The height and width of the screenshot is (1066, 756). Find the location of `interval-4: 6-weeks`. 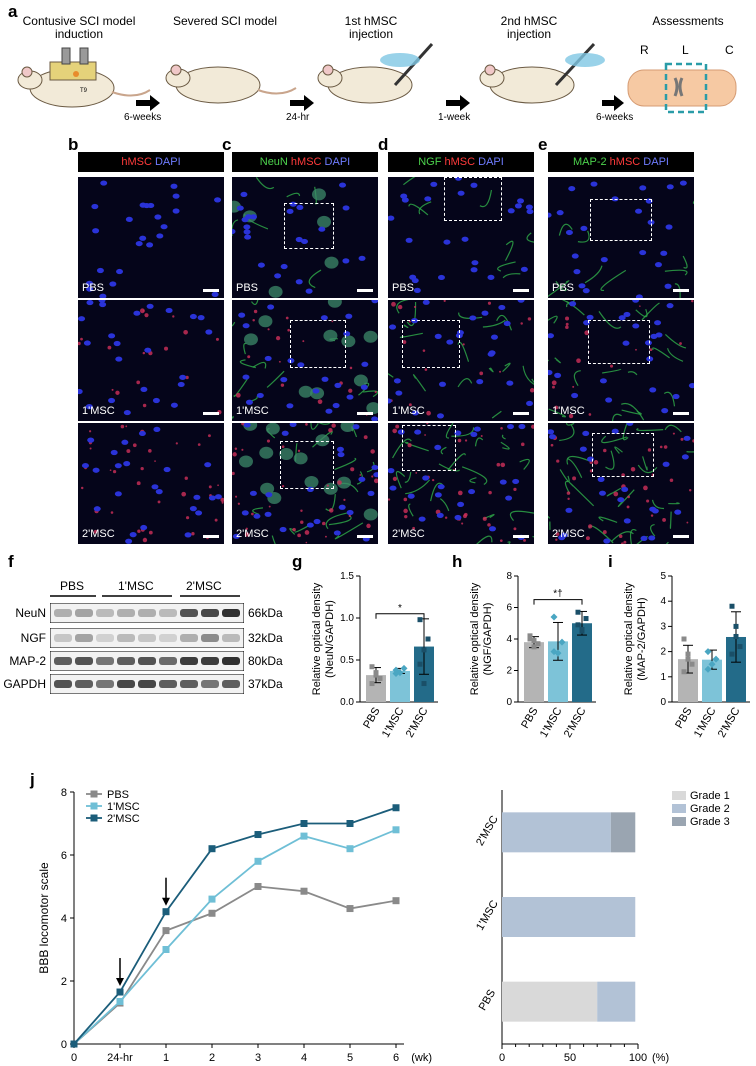

interval-4: 6-weeks is located at coordinates (615, 117).